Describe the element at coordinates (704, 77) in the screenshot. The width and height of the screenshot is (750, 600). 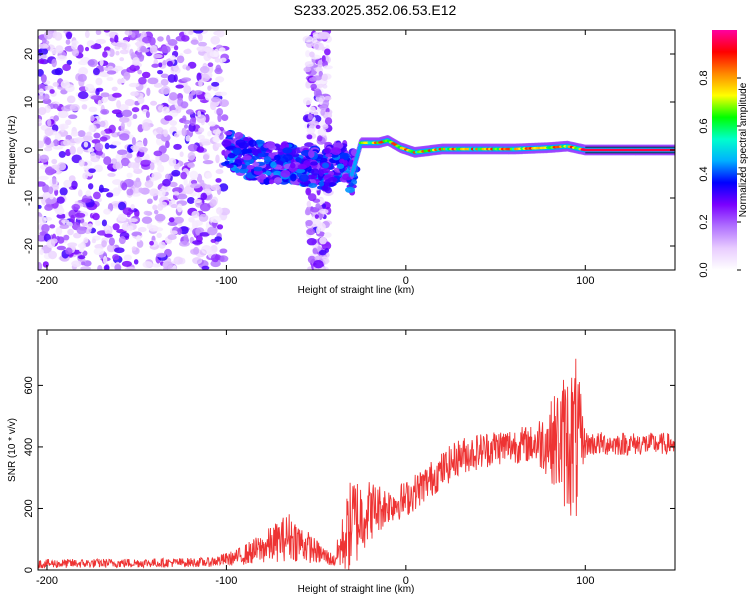
I see `colorbar-tick-label: 0.8` at that location.